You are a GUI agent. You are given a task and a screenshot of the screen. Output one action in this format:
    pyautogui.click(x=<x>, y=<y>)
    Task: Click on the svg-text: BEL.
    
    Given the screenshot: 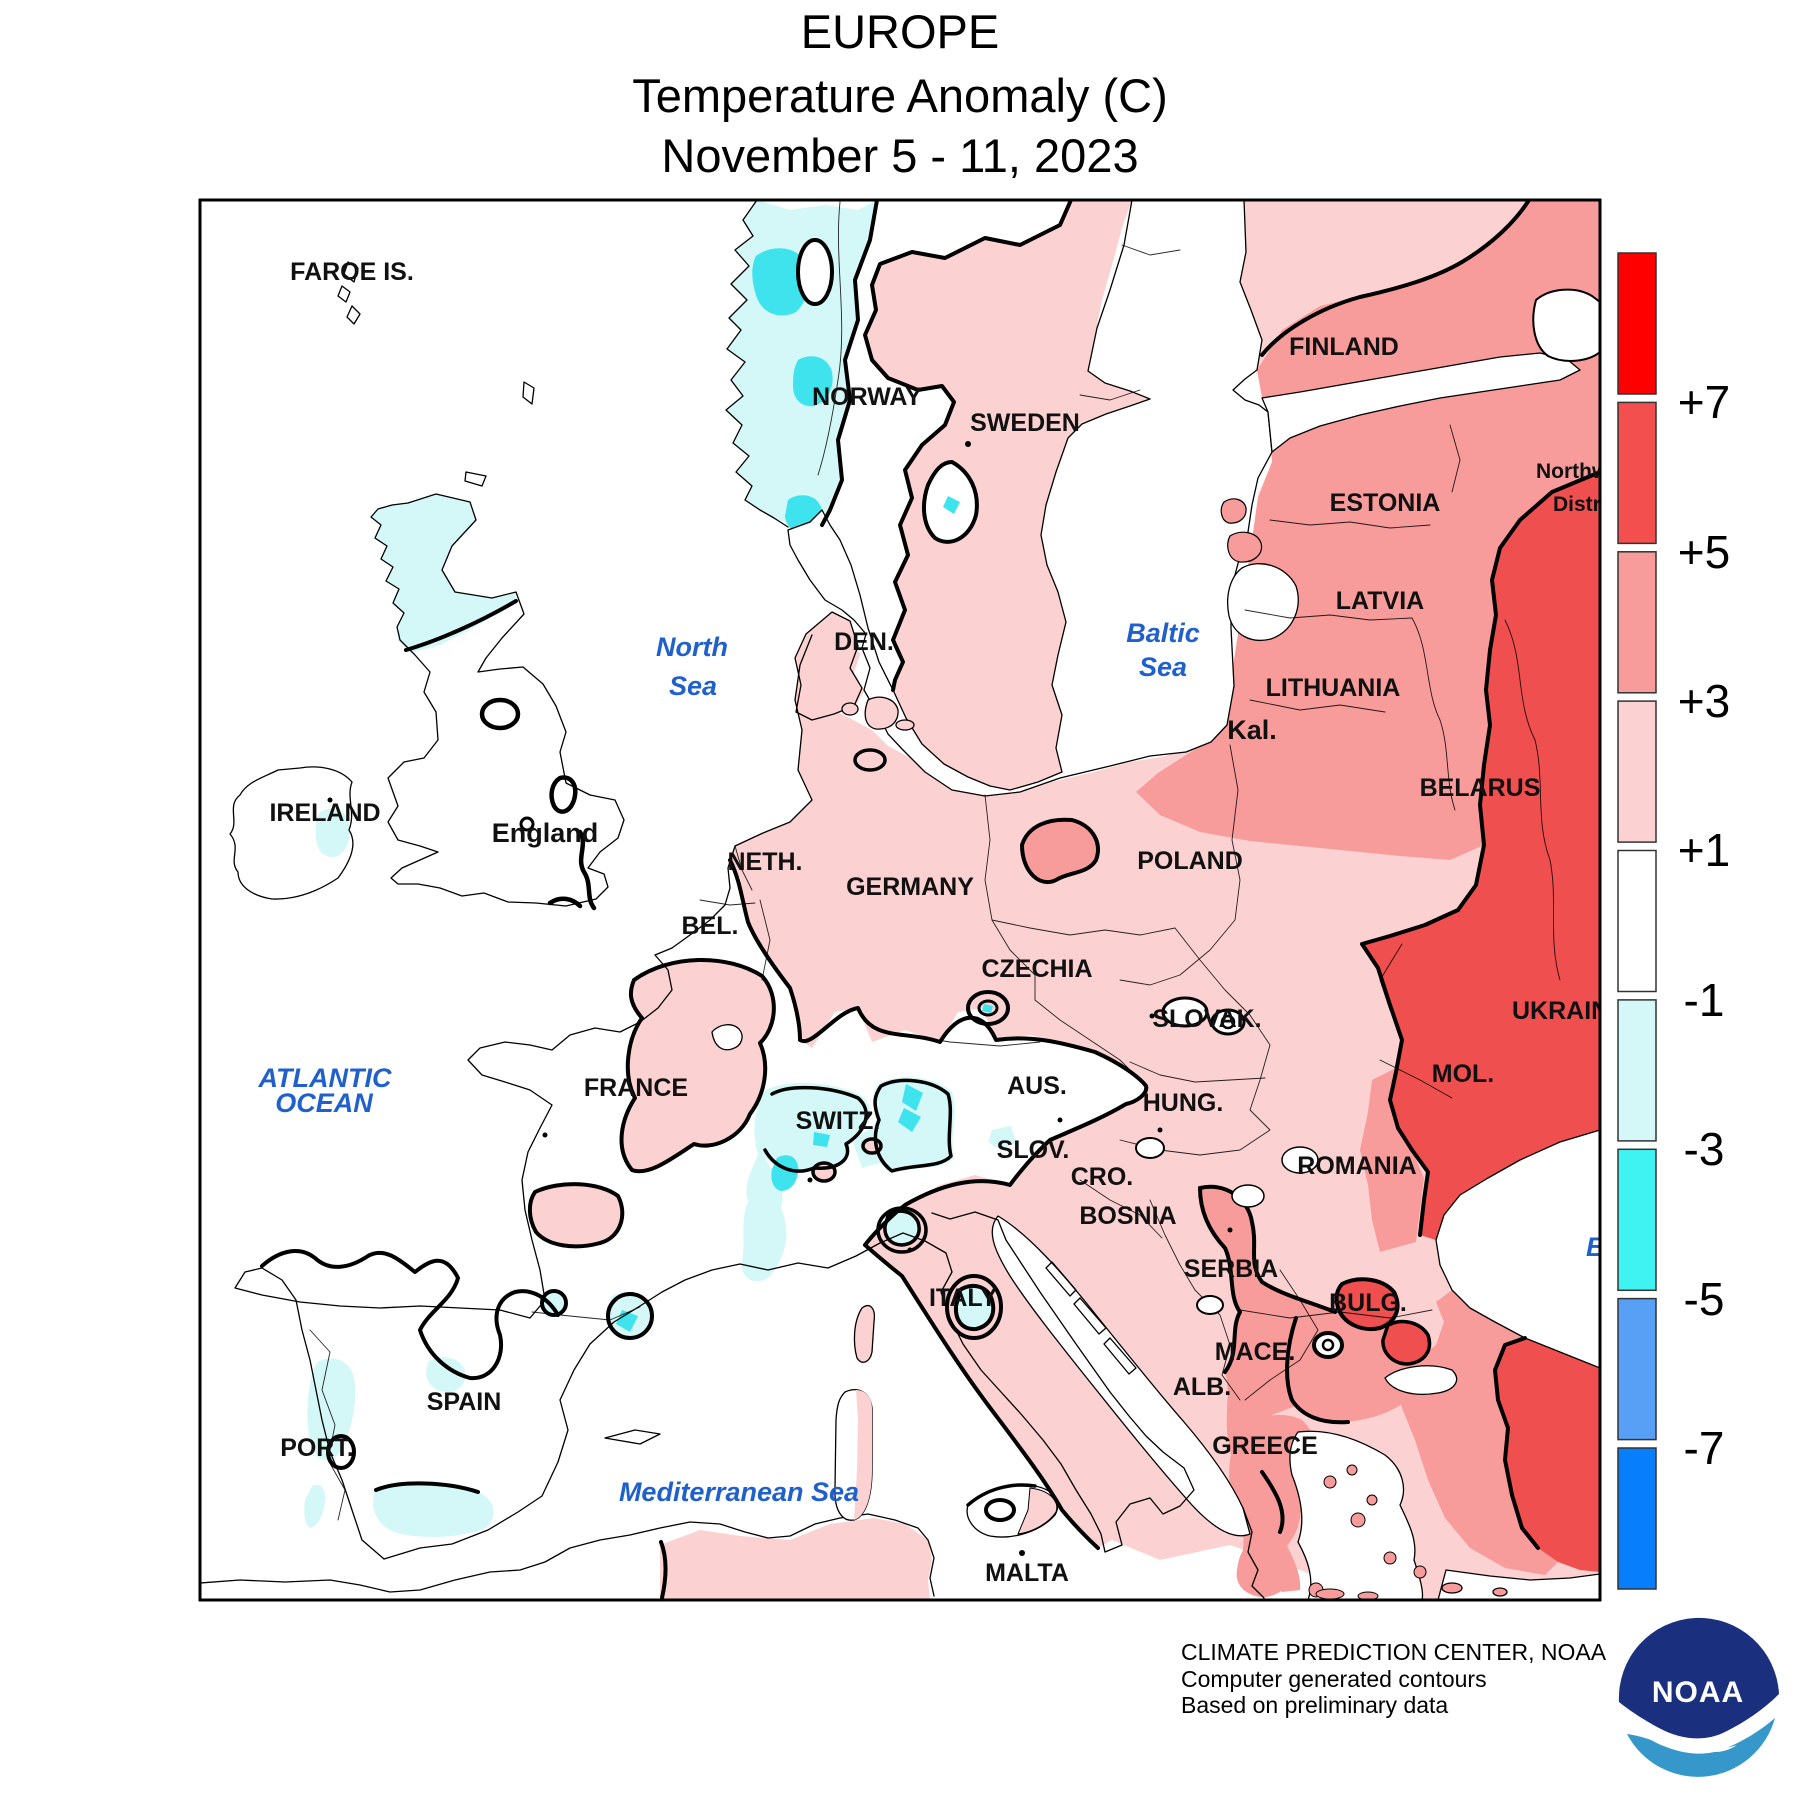 What is the action you would take?
    pyautogui.click(x=710, y=926)
    